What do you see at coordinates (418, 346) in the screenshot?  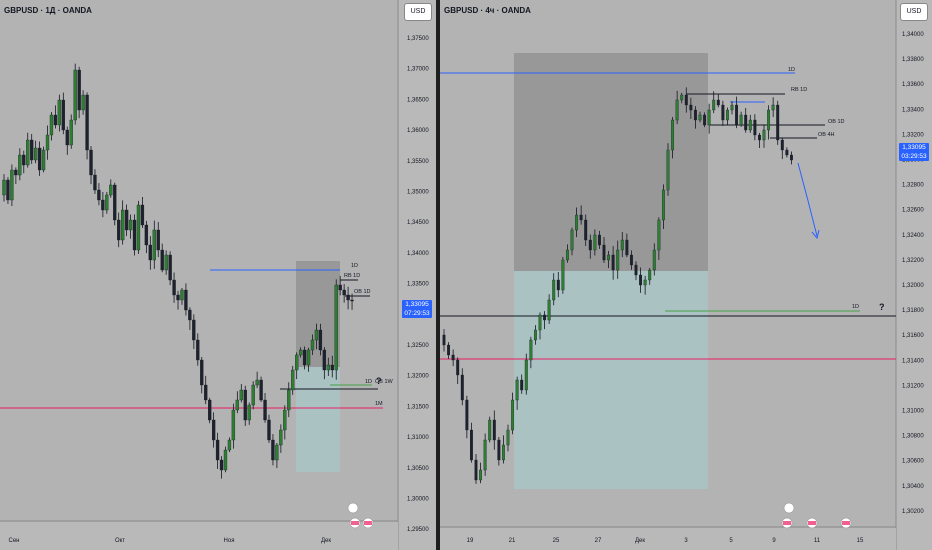 I see `price-tick-label: 1,32500` at bounding box center [418, 346].